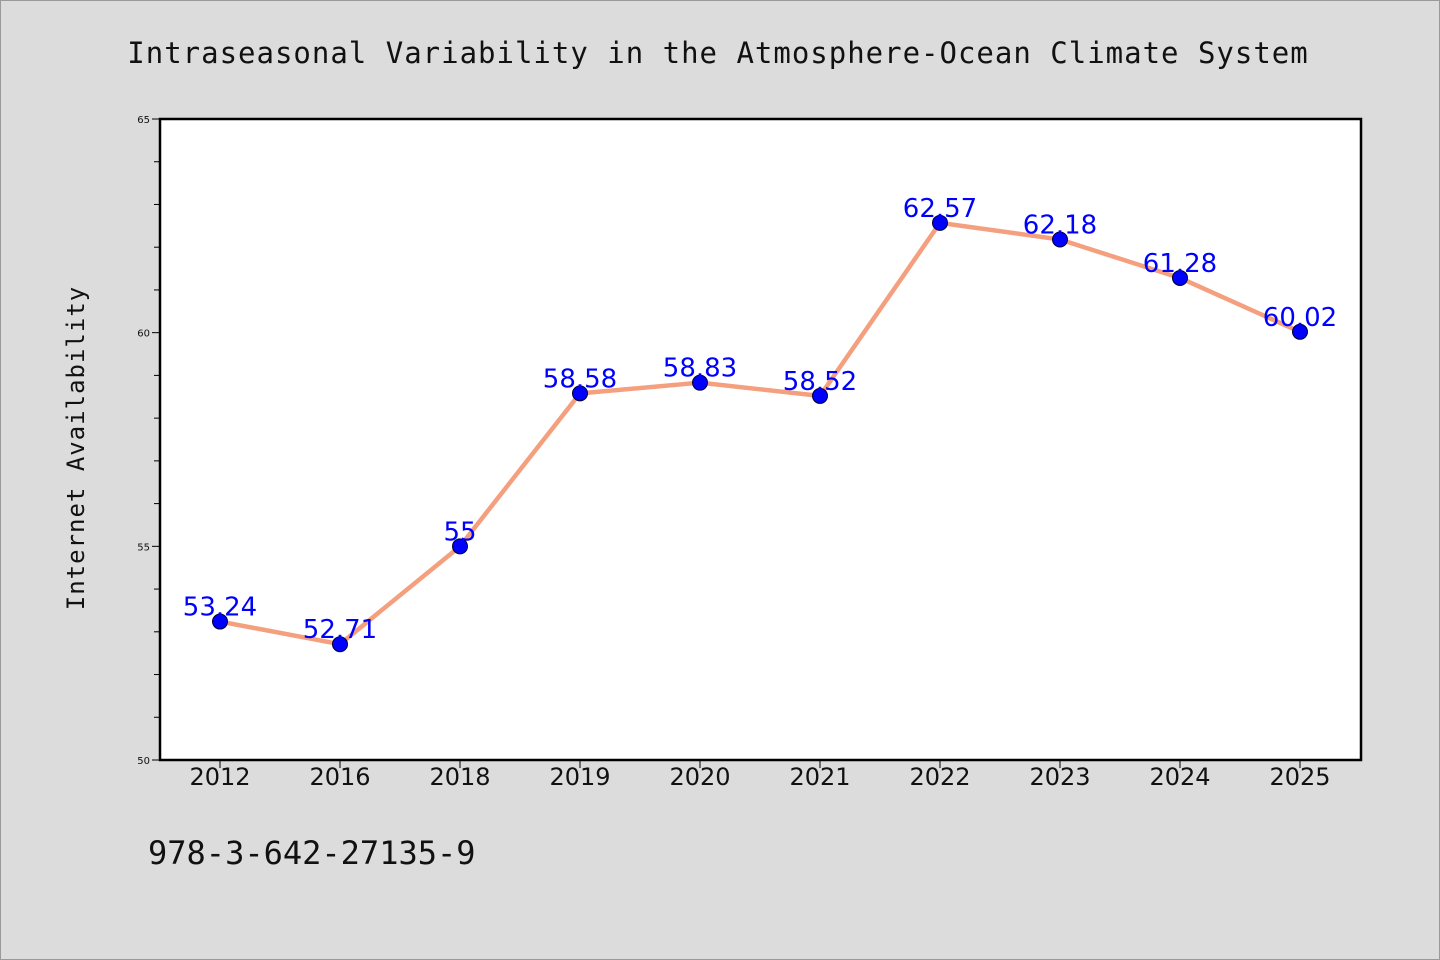 Image resolution: width=1440 pixels, height=960 pixels. Describe the element at coordinates (459, 777) in the screenshot. I see `x-tick-label: 2018` at that location.